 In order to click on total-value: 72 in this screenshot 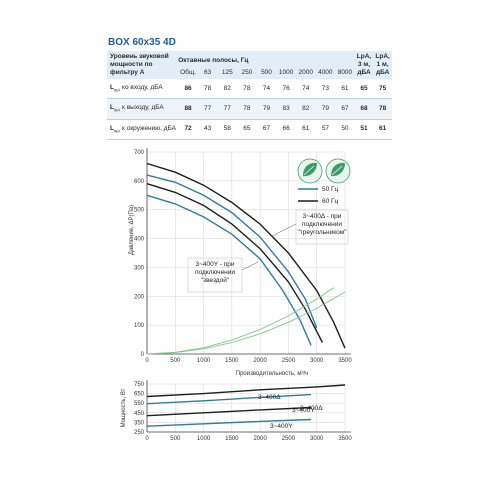, I will do `click(188, 129)`.